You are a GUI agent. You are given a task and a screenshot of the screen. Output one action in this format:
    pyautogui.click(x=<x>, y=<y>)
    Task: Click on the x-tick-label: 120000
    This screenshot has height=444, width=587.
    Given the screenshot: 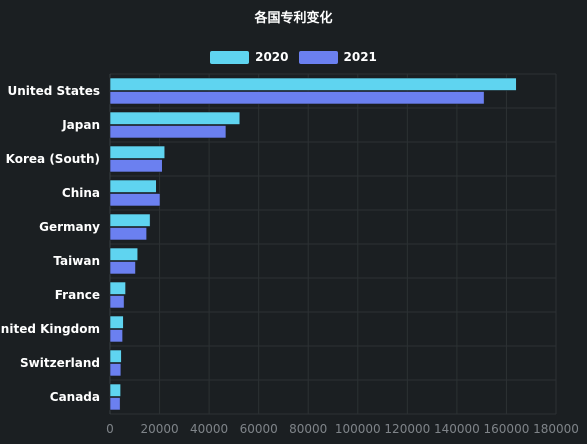 What is the action you would take?
    pyautogui.click(x=407, y=429)
    